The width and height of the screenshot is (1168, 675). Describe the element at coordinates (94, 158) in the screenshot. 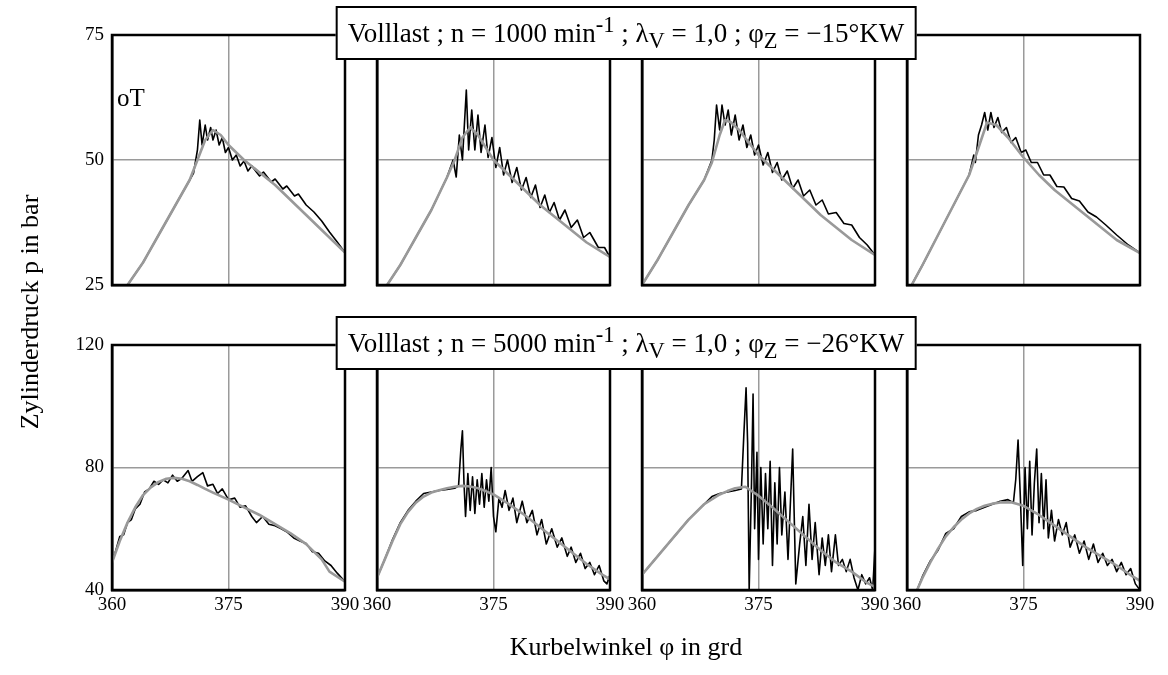

I see `y-tick-label: 50` at that location.